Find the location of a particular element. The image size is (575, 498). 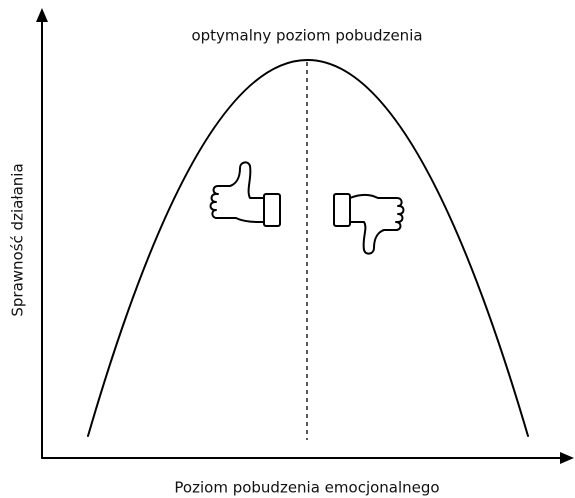

thumb-down-icon is located at coordinates (369, 224).